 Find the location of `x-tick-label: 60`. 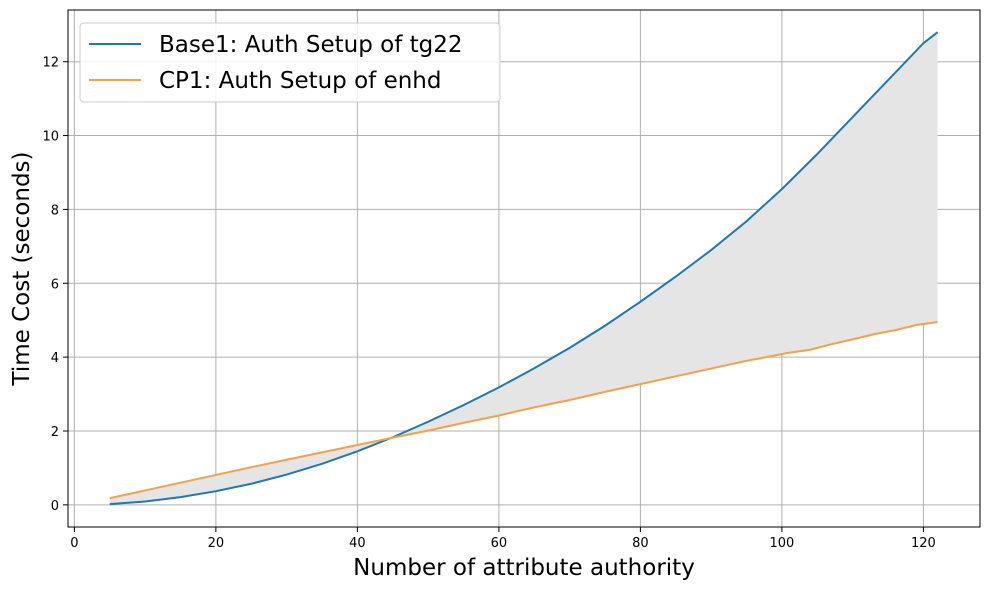

x-tick-label: 60 is located at coordinates (499, 543).